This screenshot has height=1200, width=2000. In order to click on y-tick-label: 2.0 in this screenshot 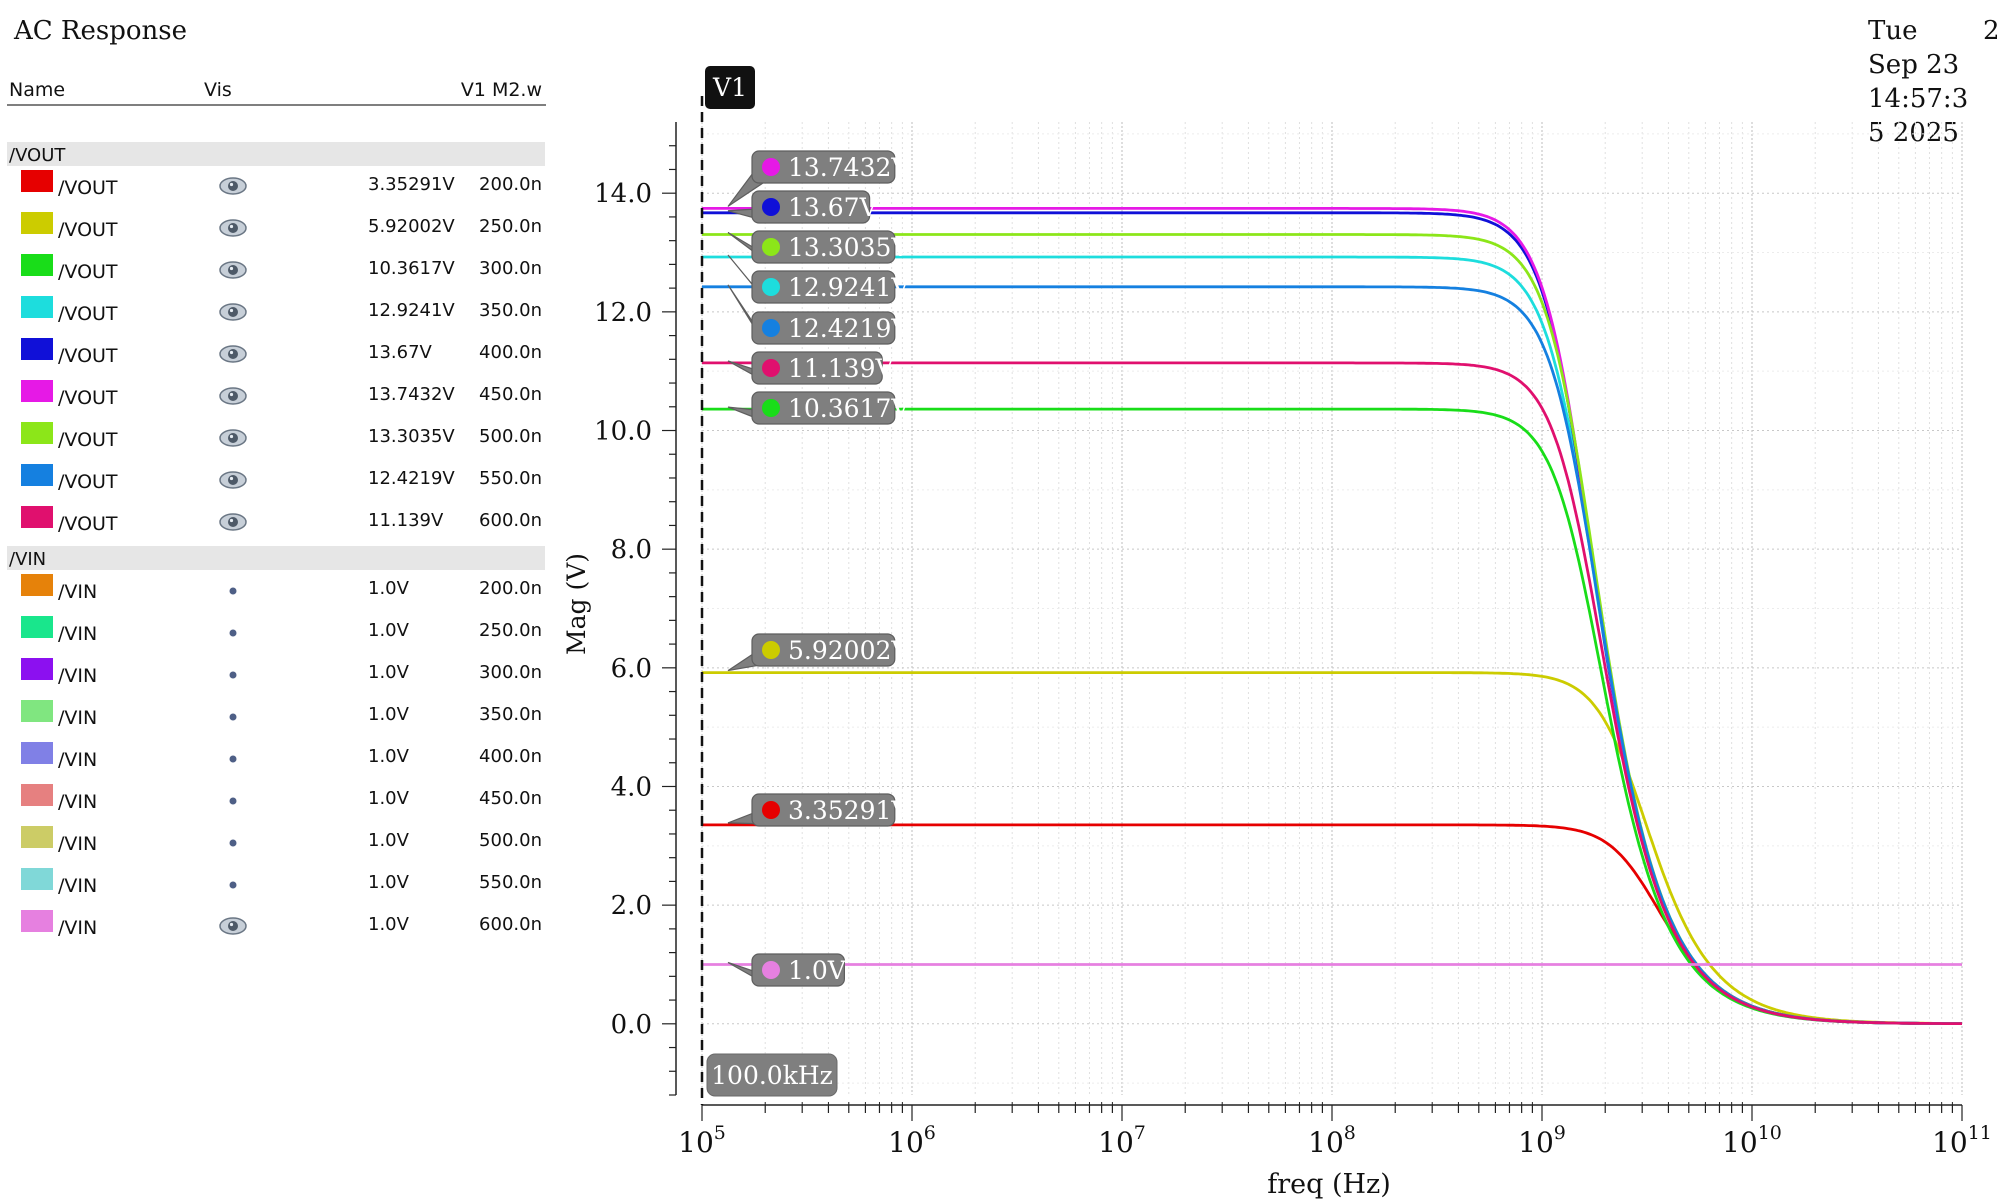, I will do `click(631, 906)`.